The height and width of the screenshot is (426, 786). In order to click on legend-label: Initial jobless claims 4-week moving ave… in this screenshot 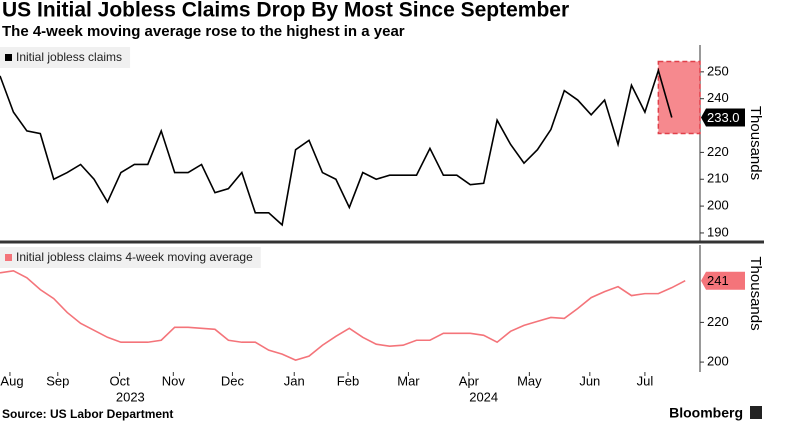, I will do `click(134, 257)`.